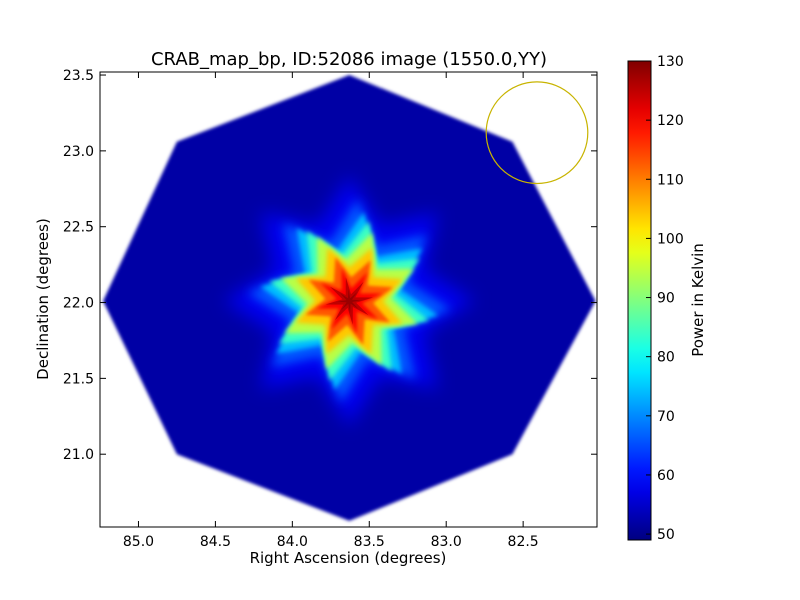 The image size is (800, 600). Describe the element at coordinates (349, 59) in the screenshot. I see `chart-title: CRAB_map_bp, ID:52086 image (1550.0,YY)` at that location.